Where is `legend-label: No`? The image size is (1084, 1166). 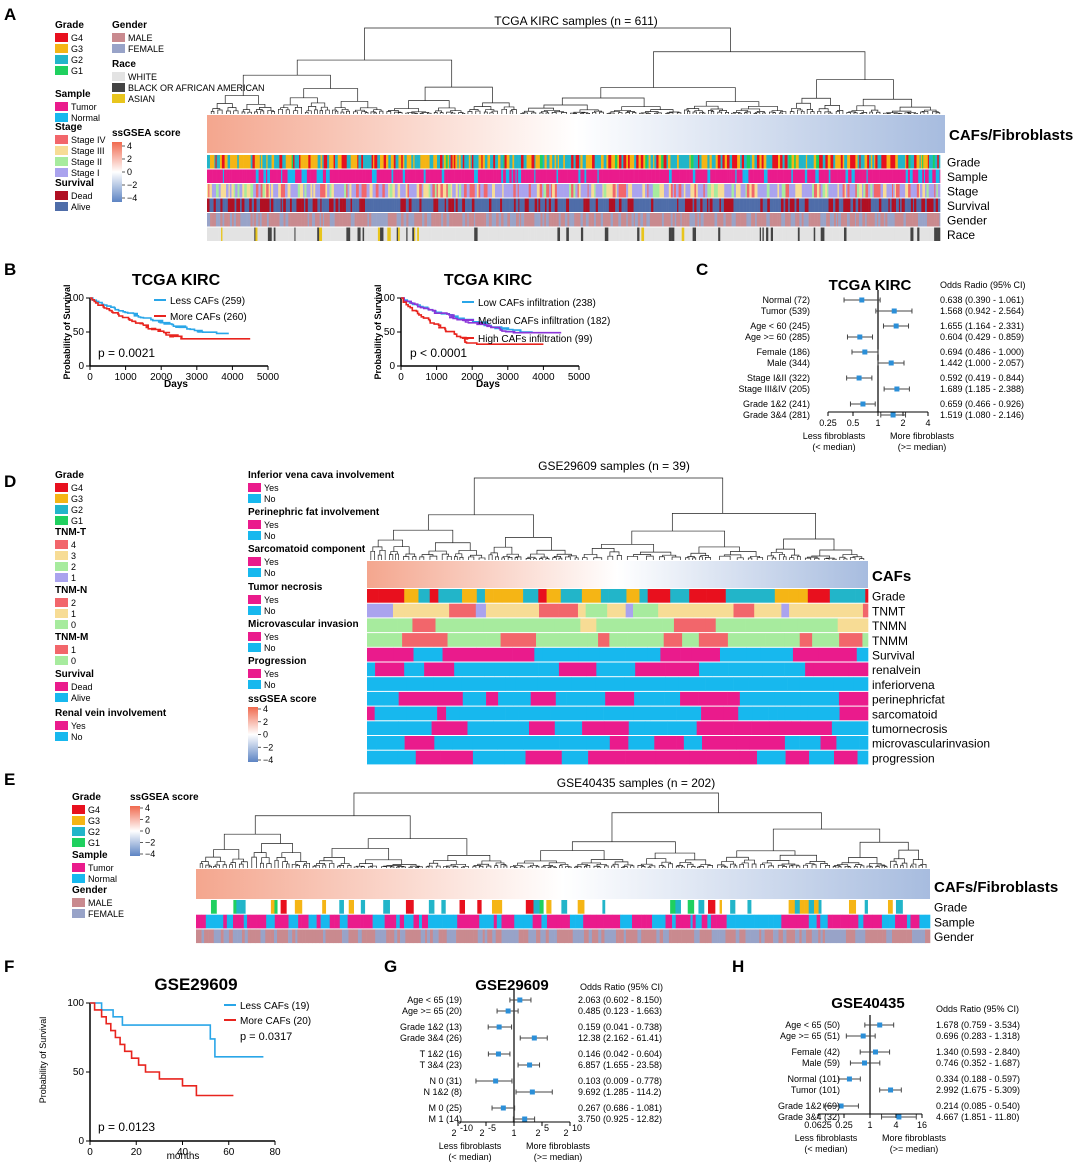 legend-label: No is located at coordinates (270, 611).